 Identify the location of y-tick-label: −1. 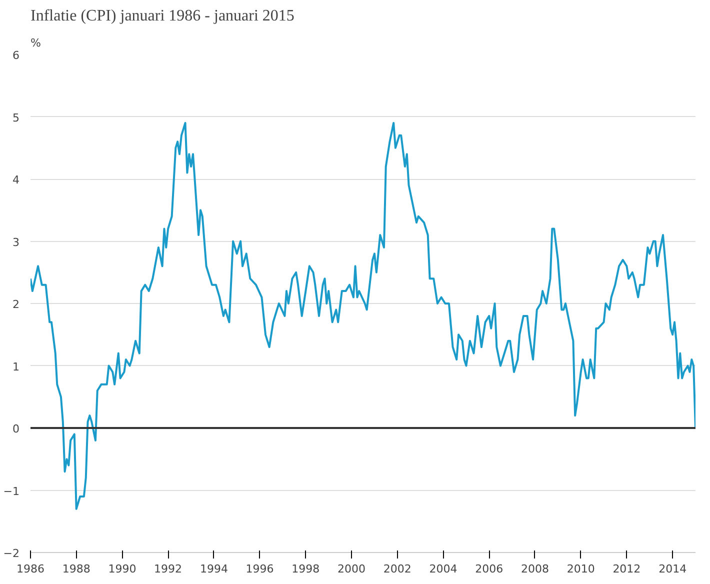
(11, 491).